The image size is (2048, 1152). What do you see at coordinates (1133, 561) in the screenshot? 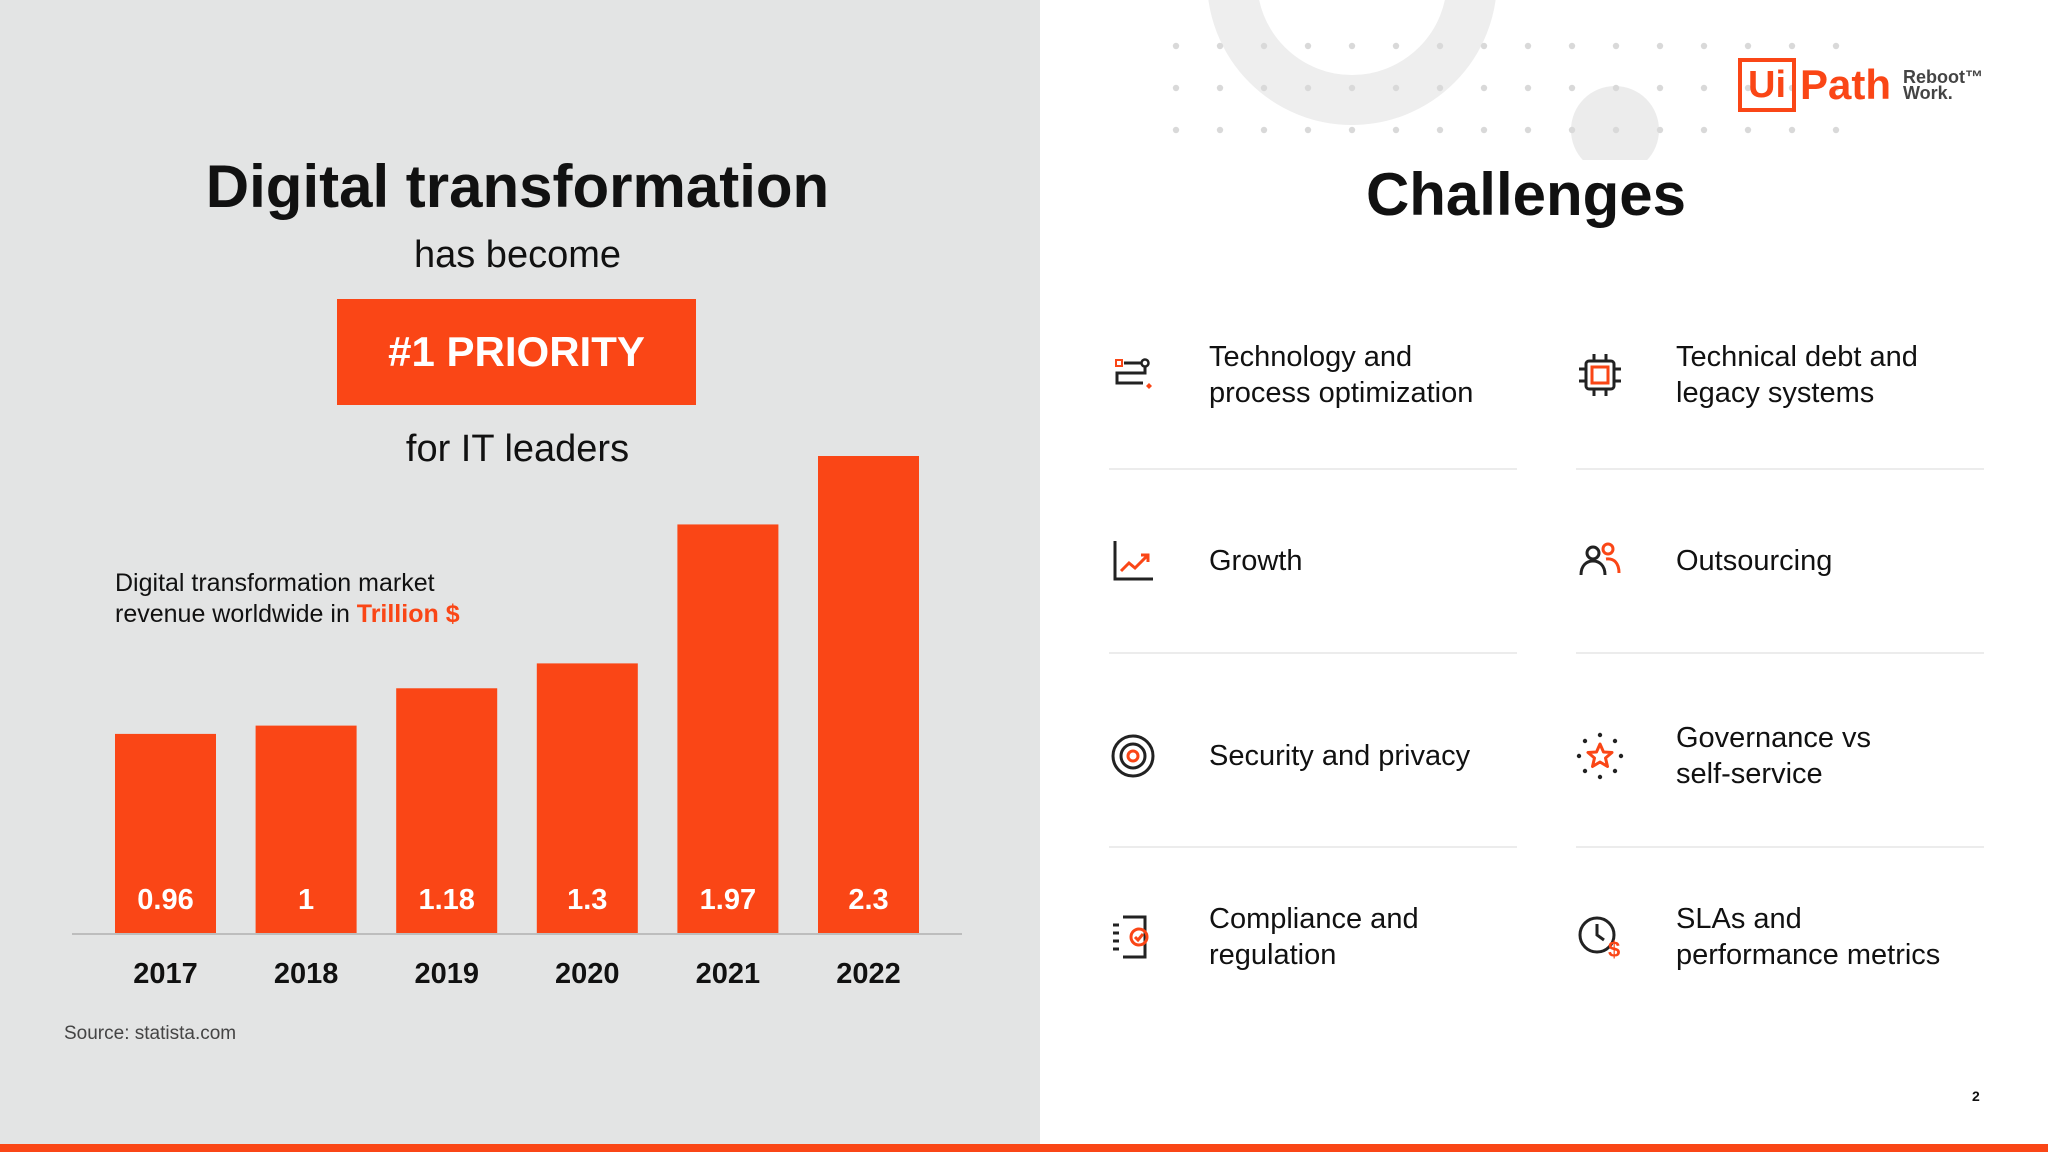
I see `growth-chart-icon` at bounding box center [1133, 561].